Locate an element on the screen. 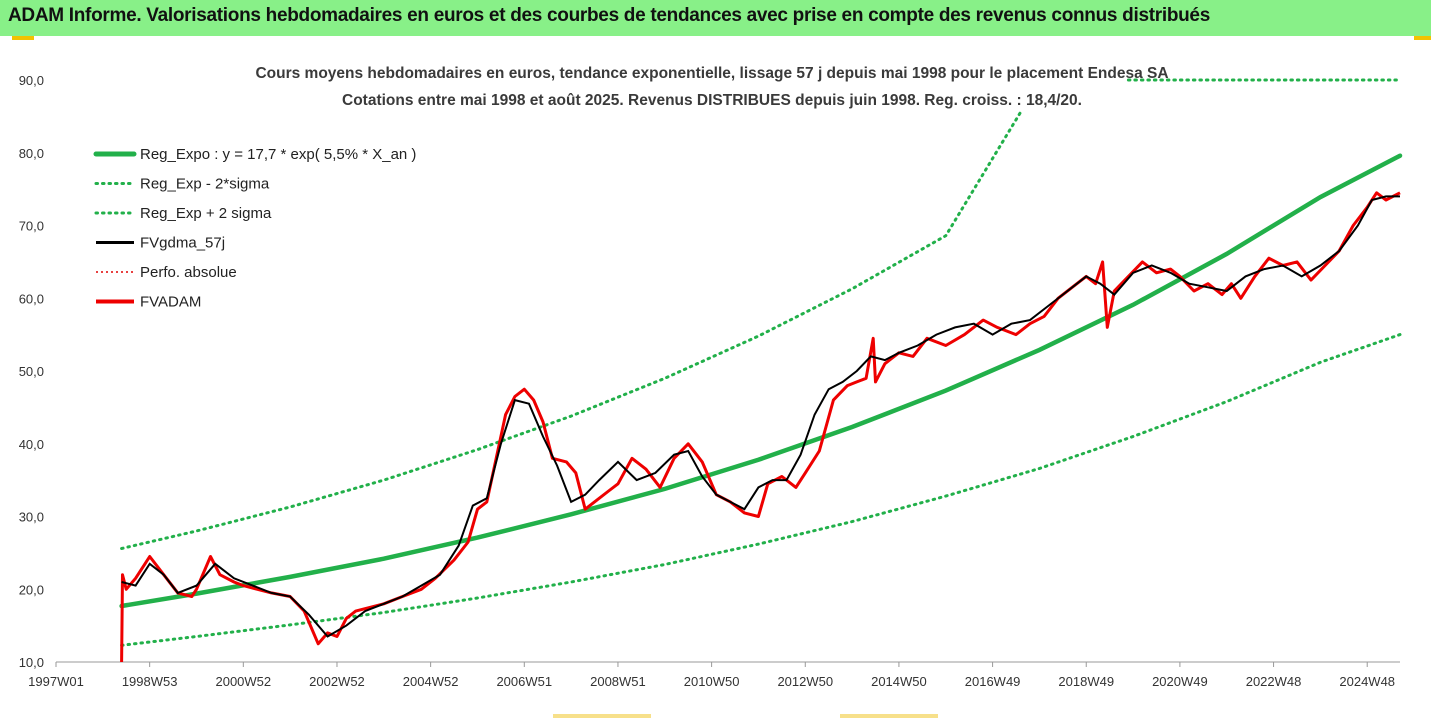 The width and height of the screenshot is (1431, 718). legend-label: FVgdma_57j is located at coordinates (182, 243).